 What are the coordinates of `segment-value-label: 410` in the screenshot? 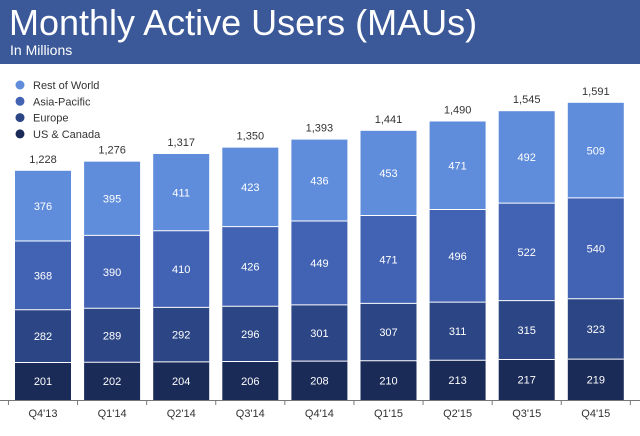 It's located at (181, 270).